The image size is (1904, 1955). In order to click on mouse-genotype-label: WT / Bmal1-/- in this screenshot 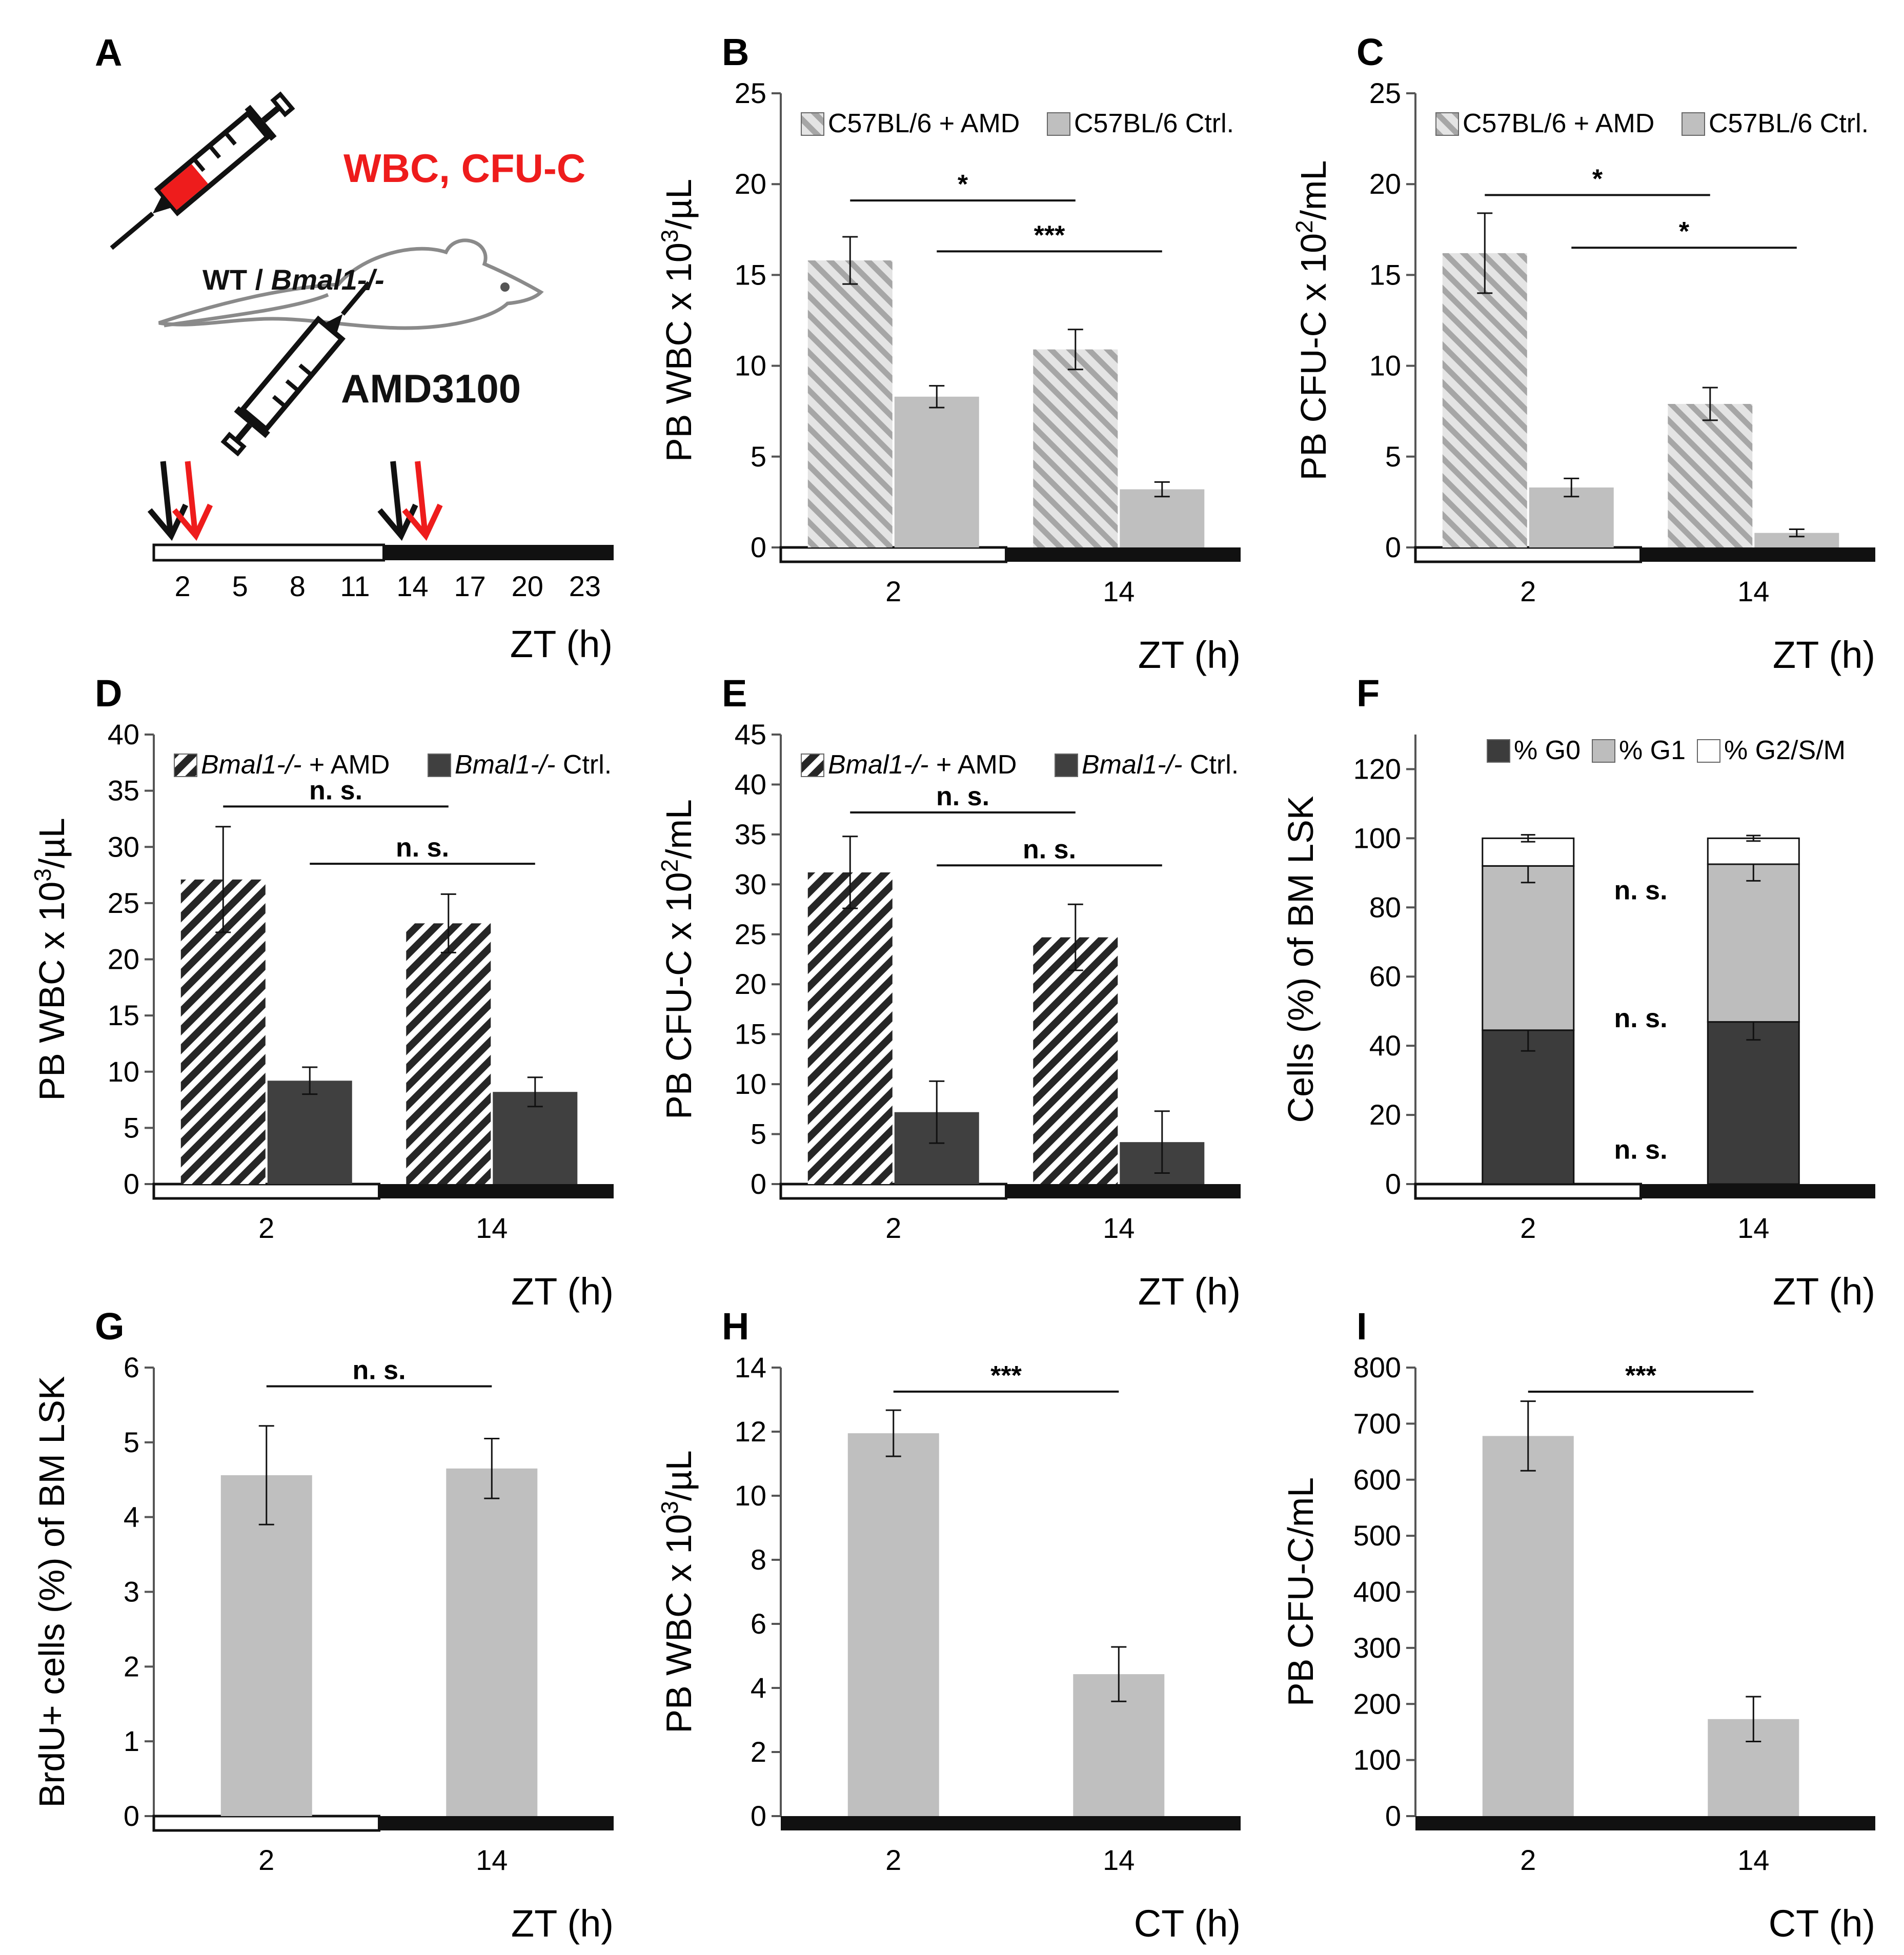, I will do `click(293, 280)`.